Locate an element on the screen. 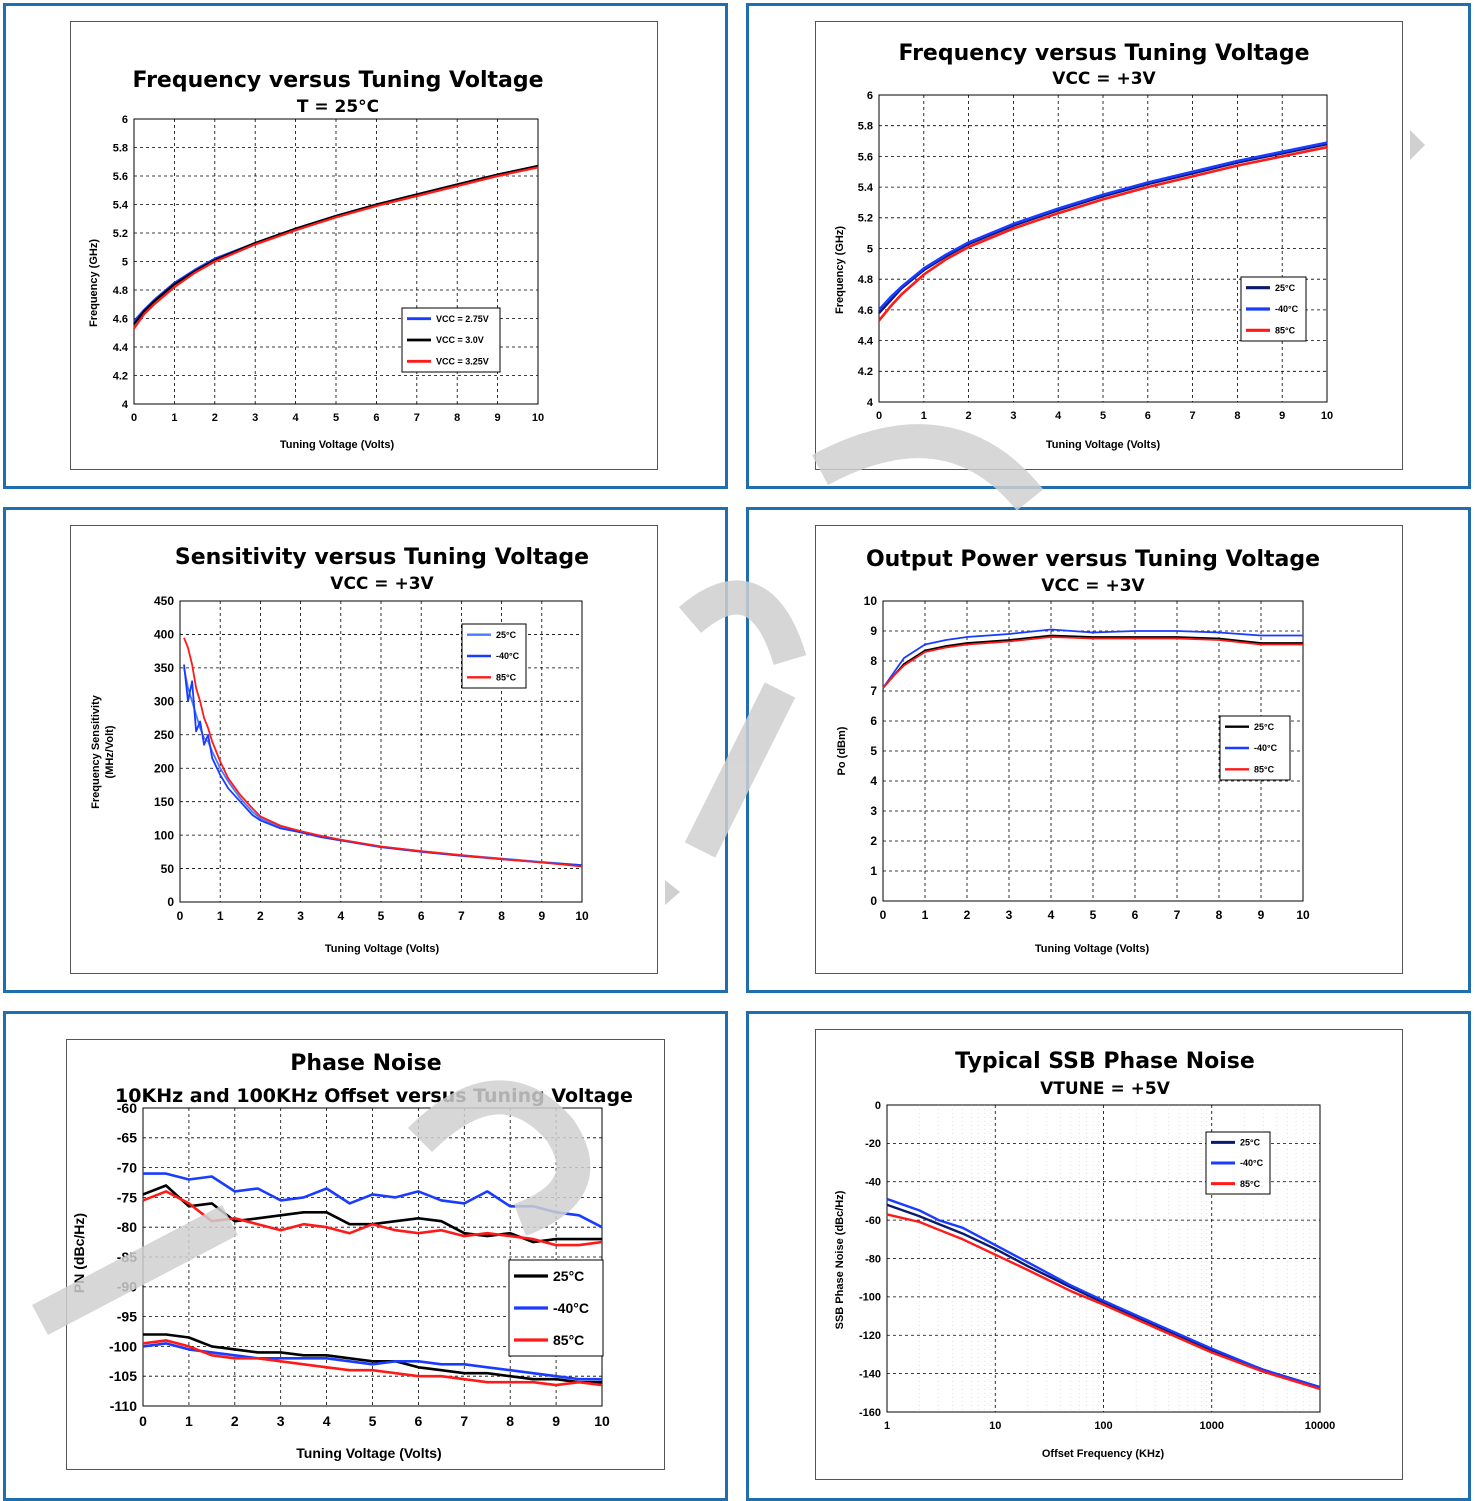 This screenshot has width=1475, height=1501. y-tick-label: 5 is located at coordinates (125, 262).